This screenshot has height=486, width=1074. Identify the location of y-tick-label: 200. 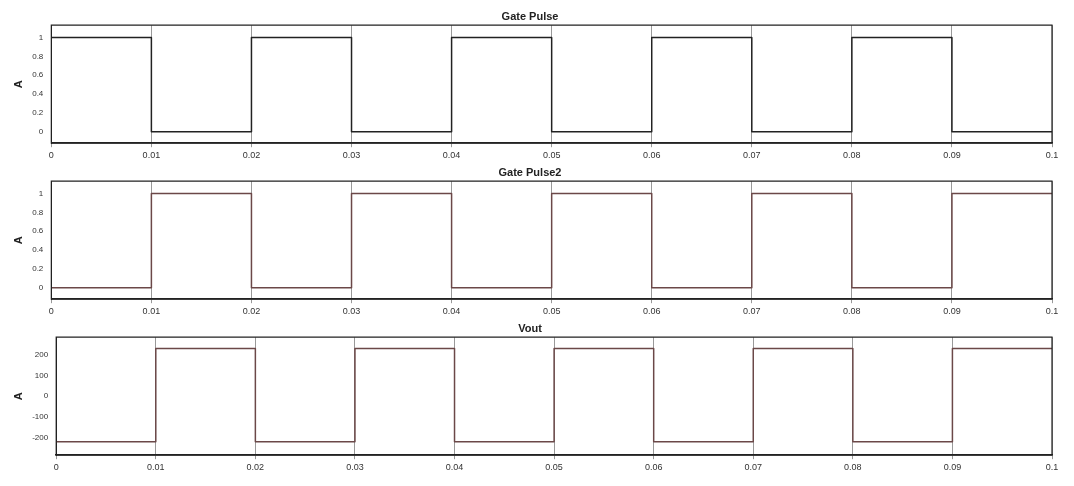
(41, 354).